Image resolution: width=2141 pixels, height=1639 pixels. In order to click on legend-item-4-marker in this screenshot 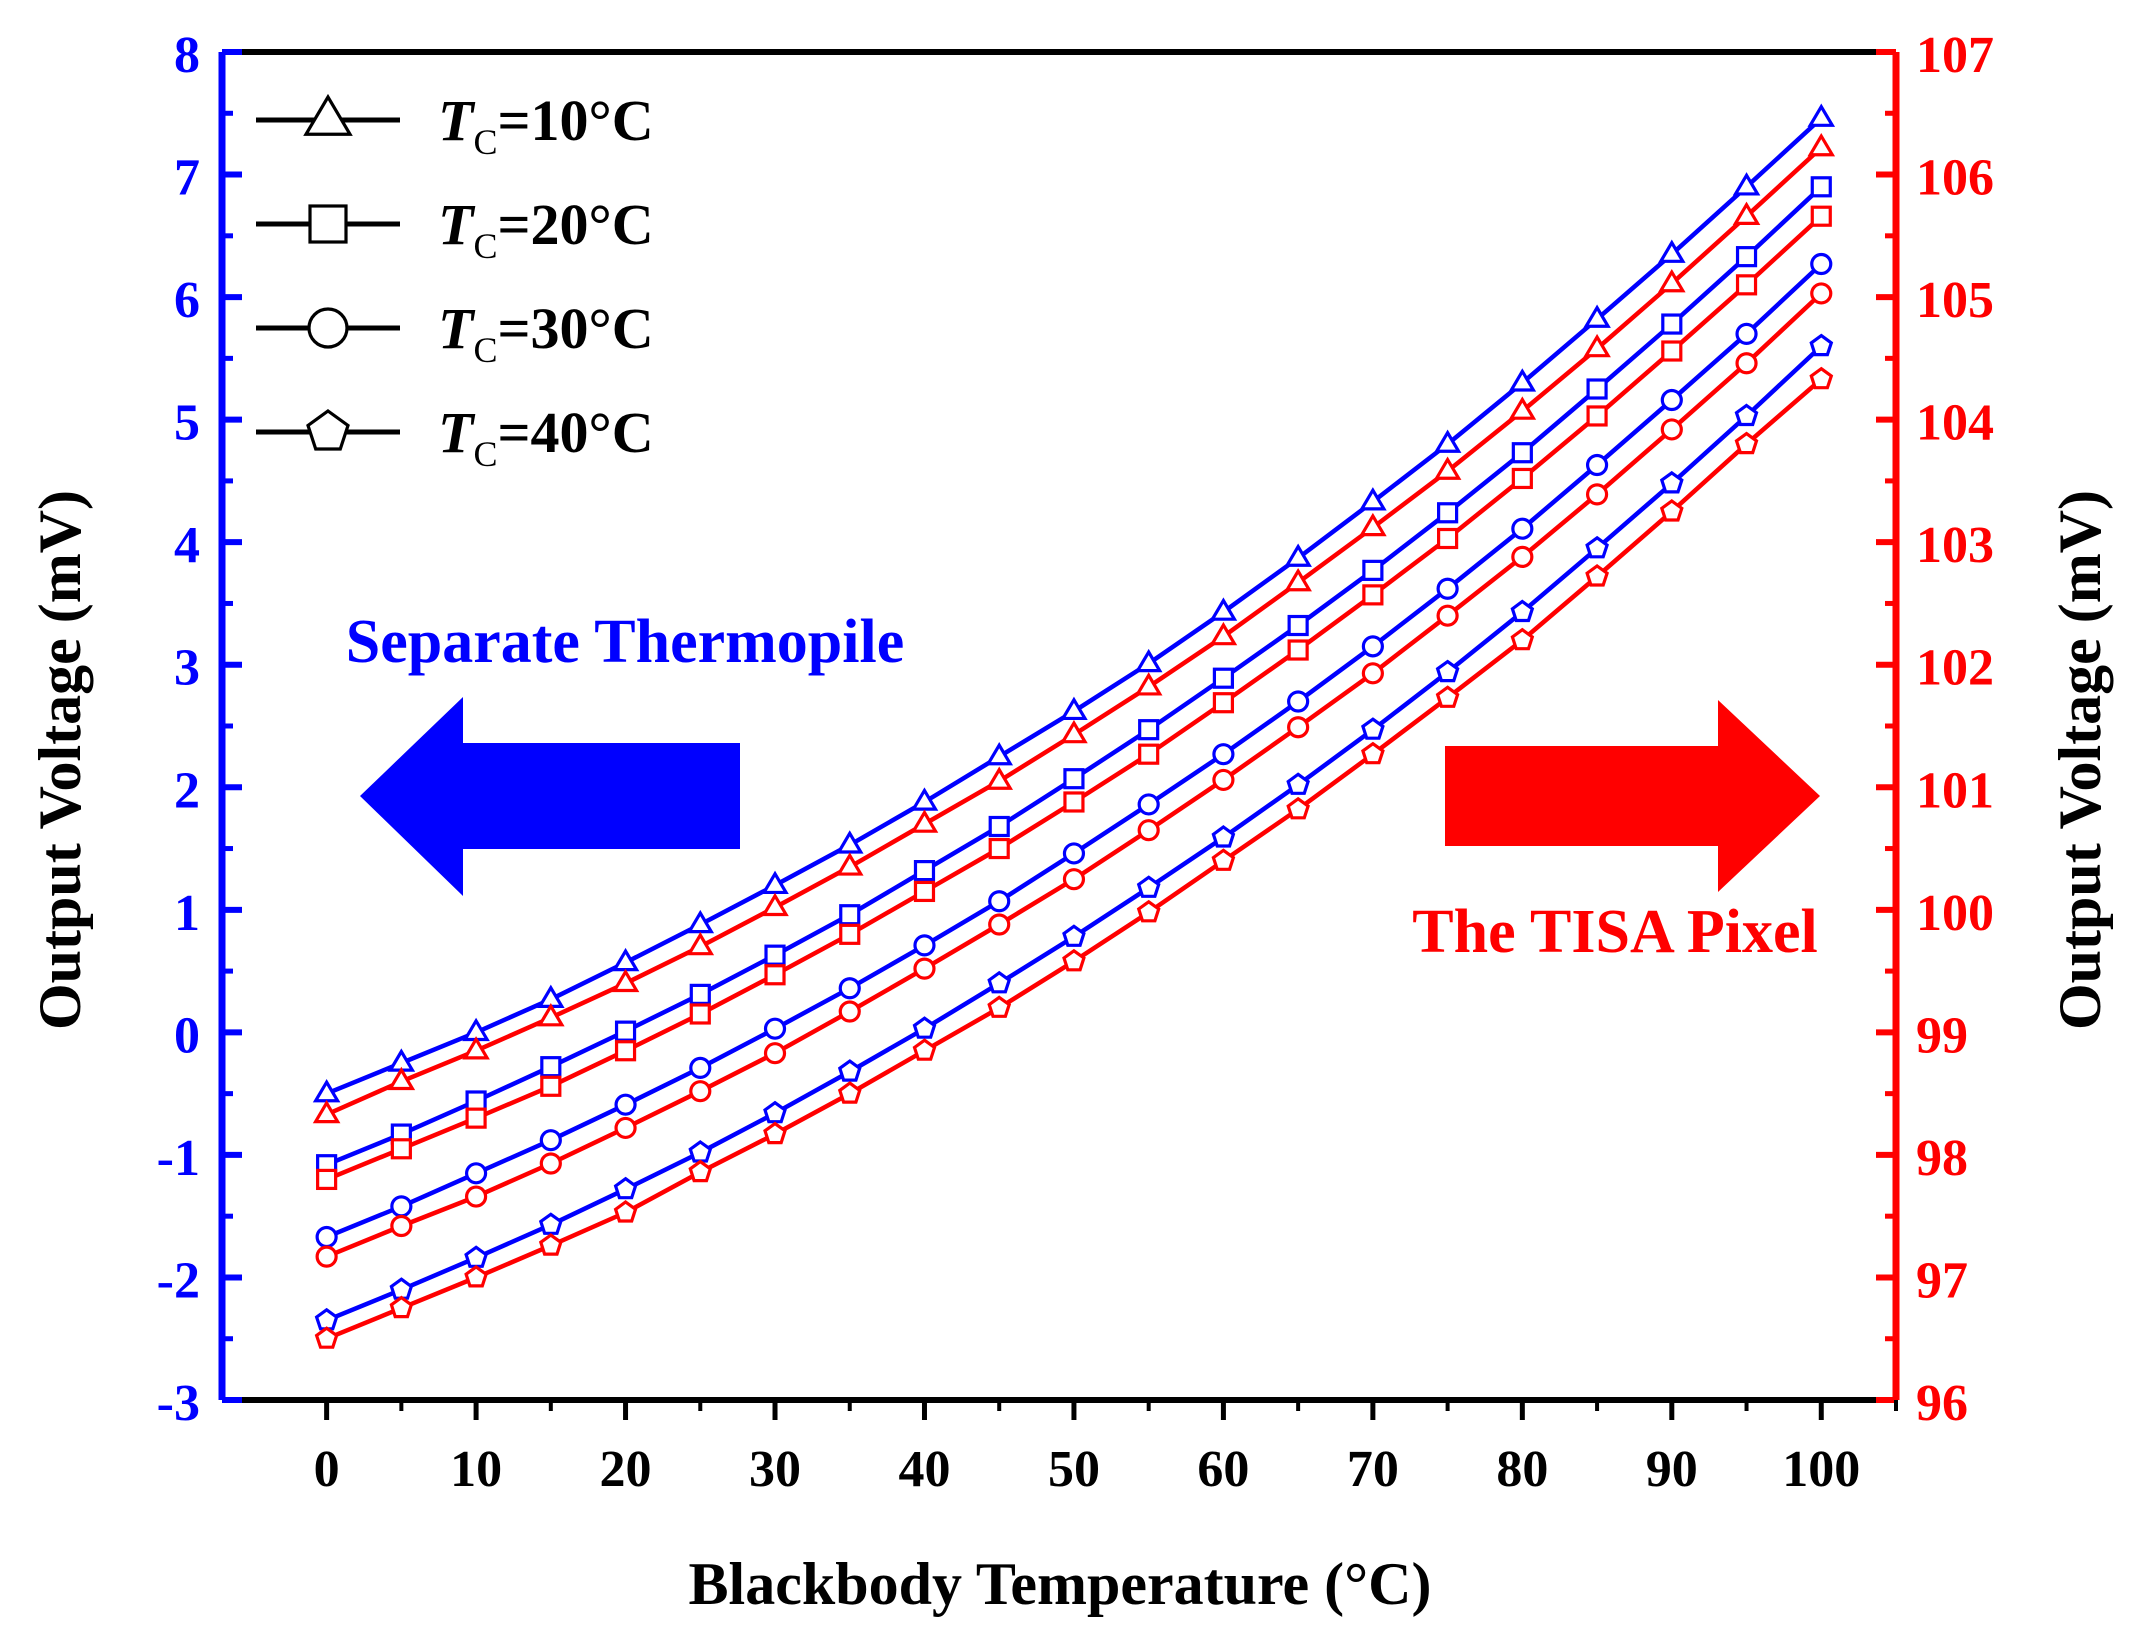, I will do `click(328, 430)`.